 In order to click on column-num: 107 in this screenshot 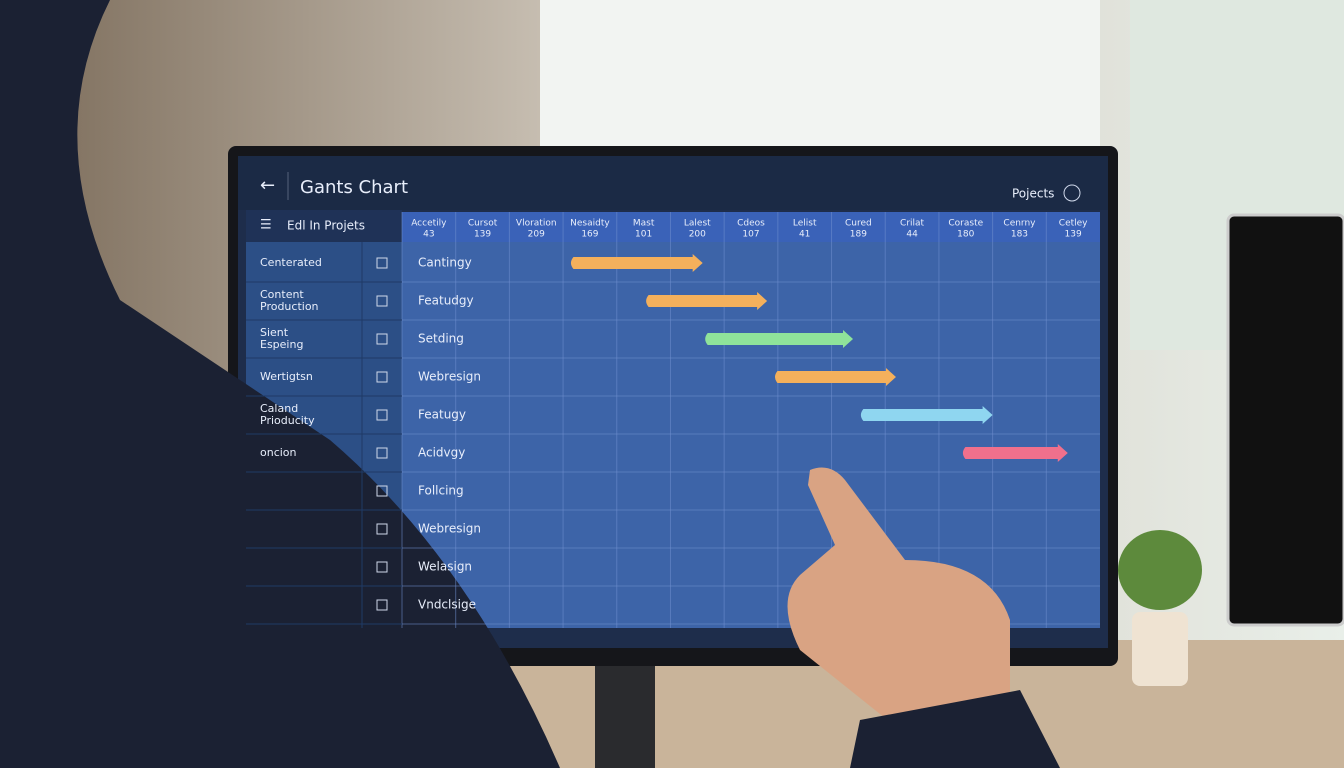, I will do `click(750, 235)`.